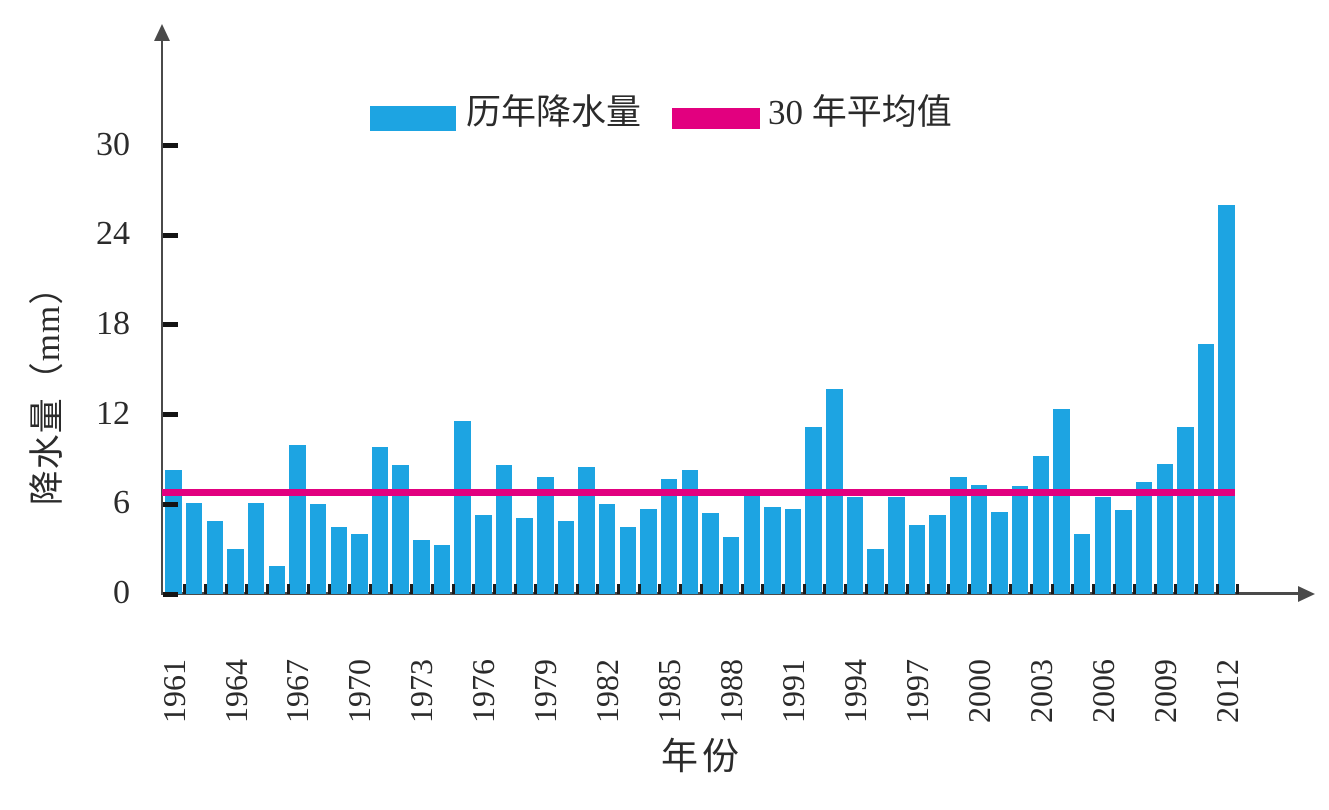 Image resolution: width=1329 pixels, height=810 pixels. Describe the element at coordinates (338, 560) in the screenshot. I see `bar-1969` at that location.